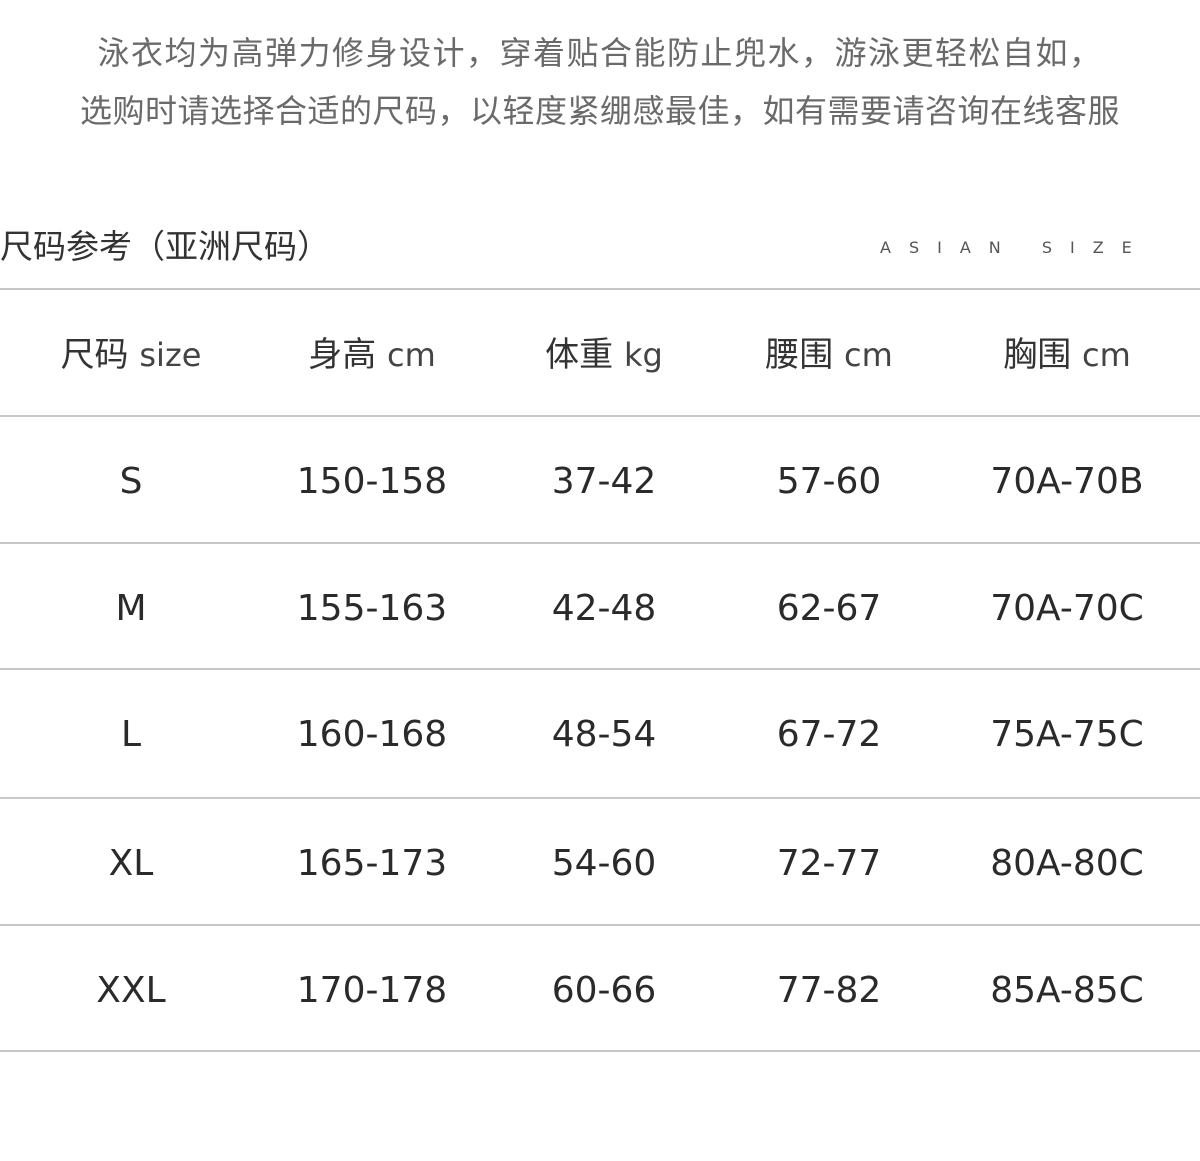  Describe the element at coordinates (372, 481) in the screenshot. I see `table-cell: 150-158` at that location.